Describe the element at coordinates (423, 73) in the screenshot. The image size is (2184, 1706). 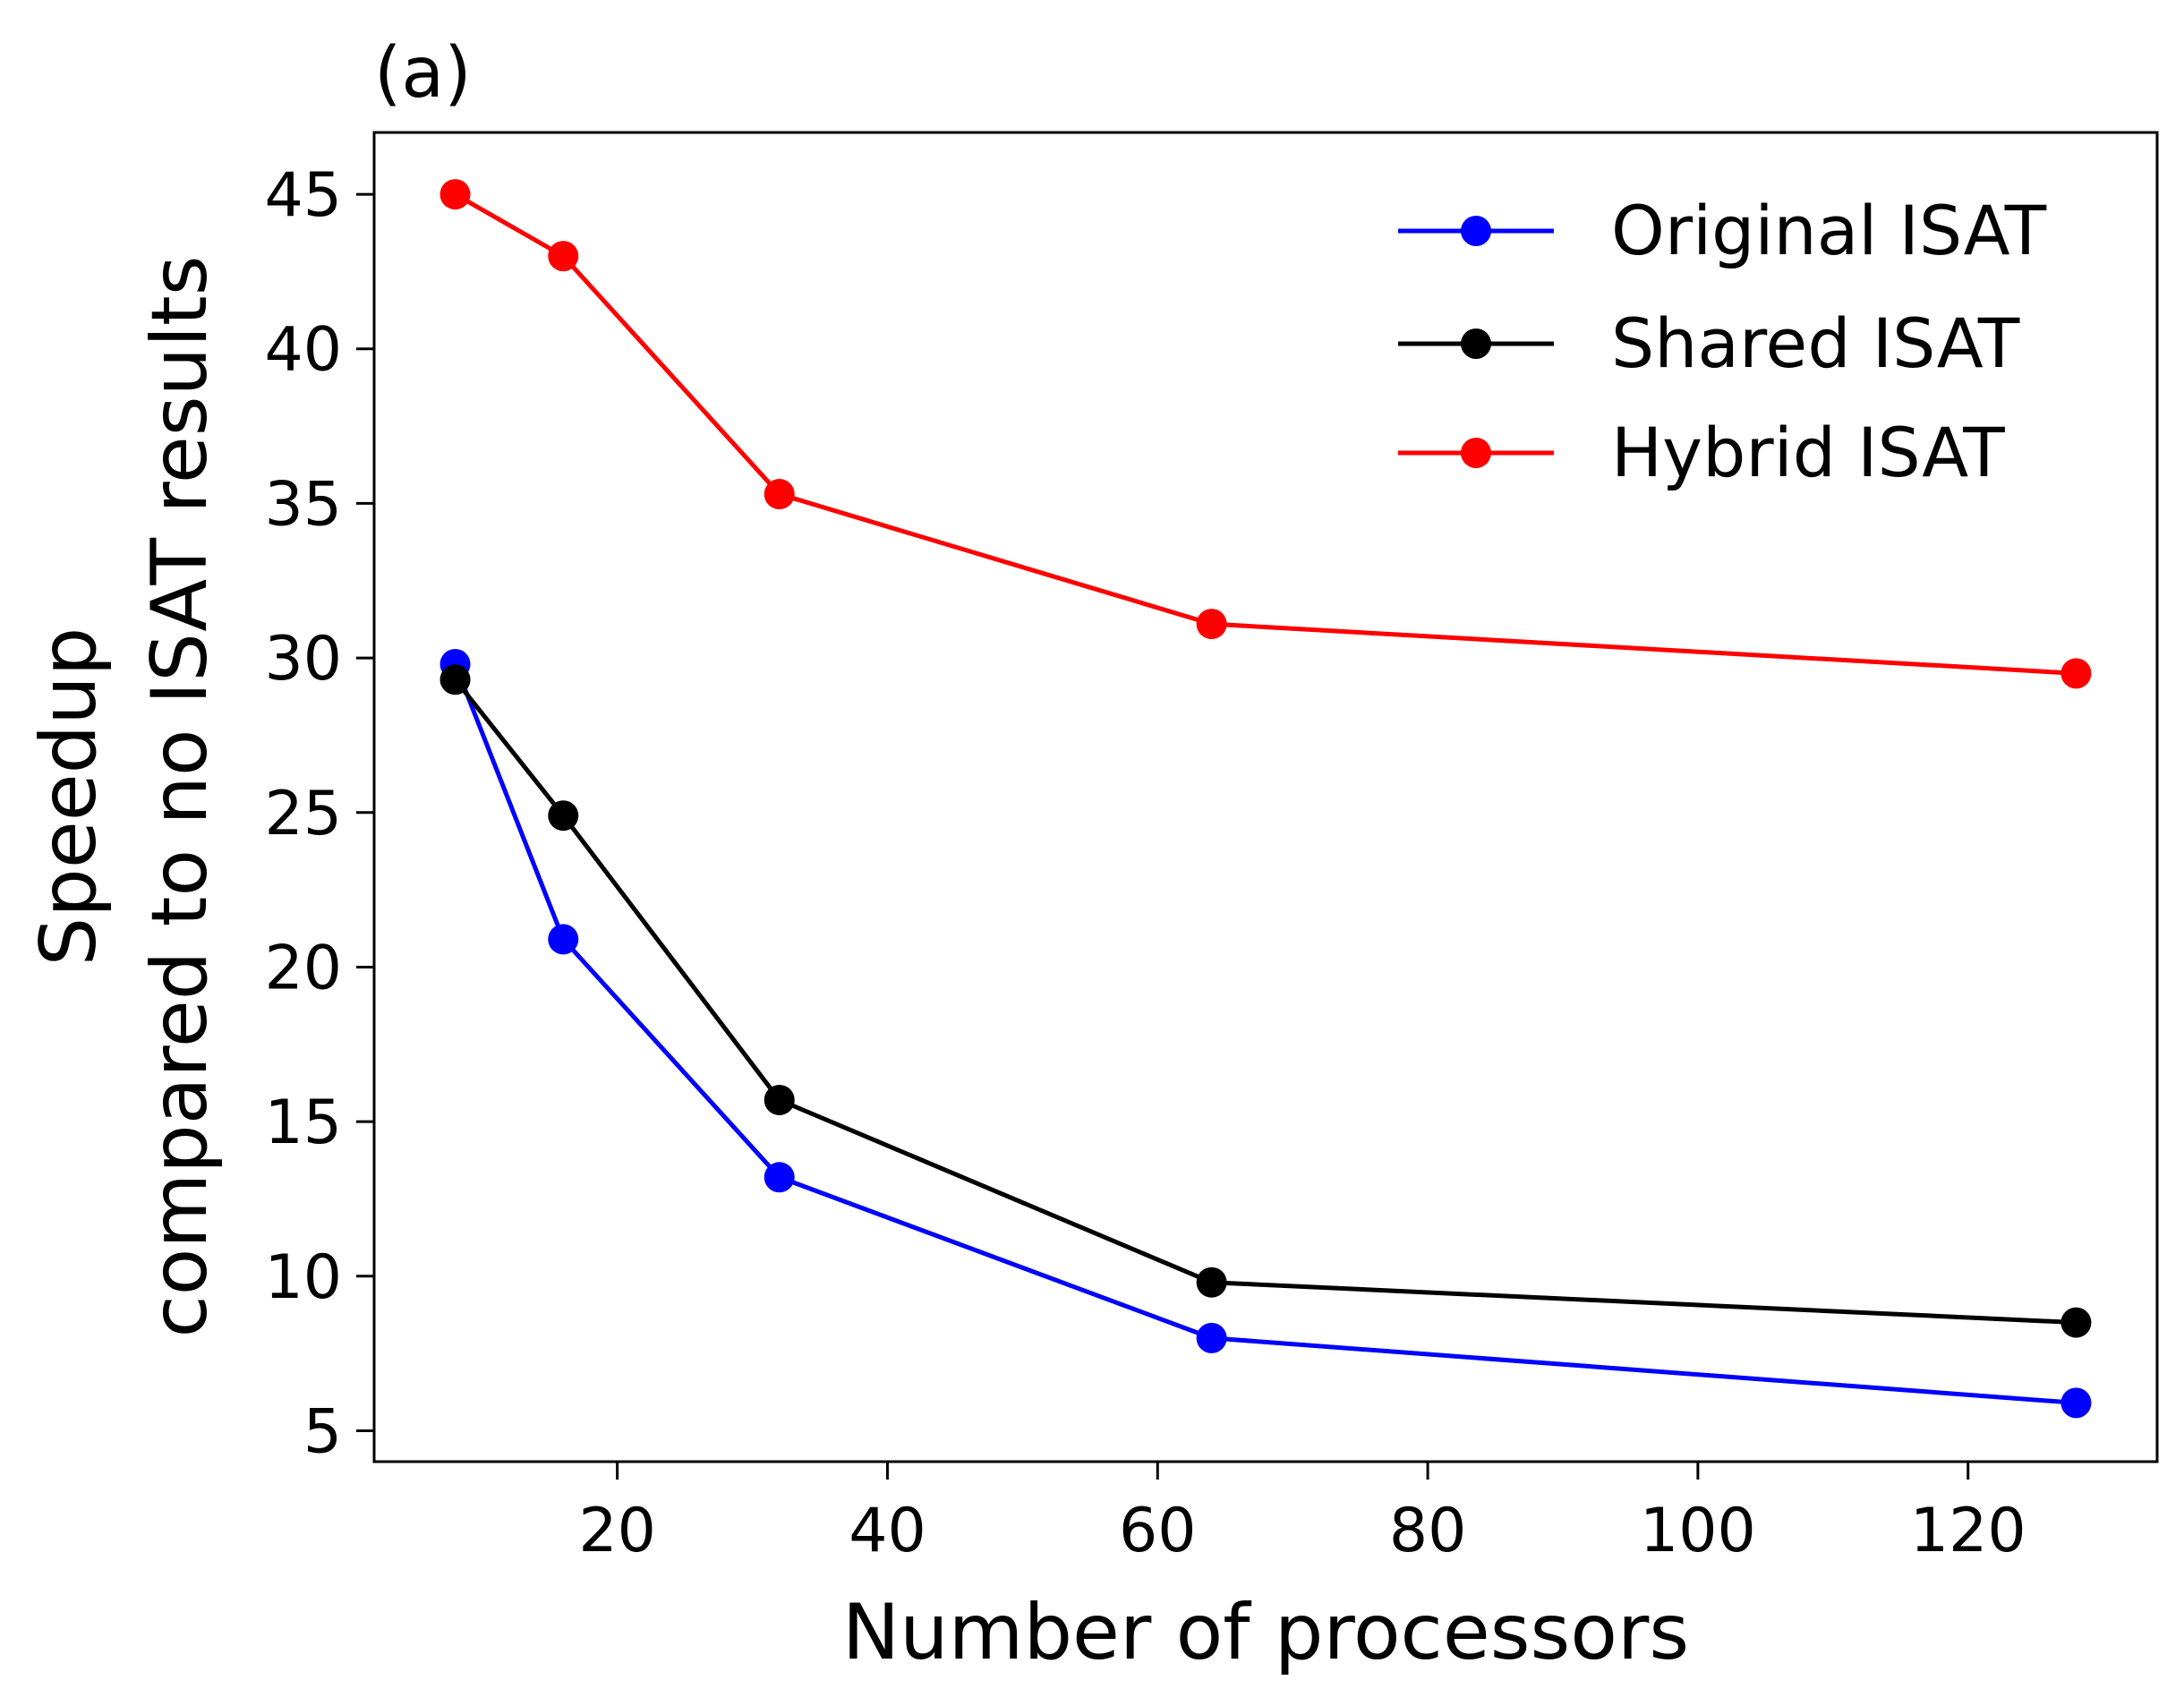
I see `panel-label: (a)` at that location.